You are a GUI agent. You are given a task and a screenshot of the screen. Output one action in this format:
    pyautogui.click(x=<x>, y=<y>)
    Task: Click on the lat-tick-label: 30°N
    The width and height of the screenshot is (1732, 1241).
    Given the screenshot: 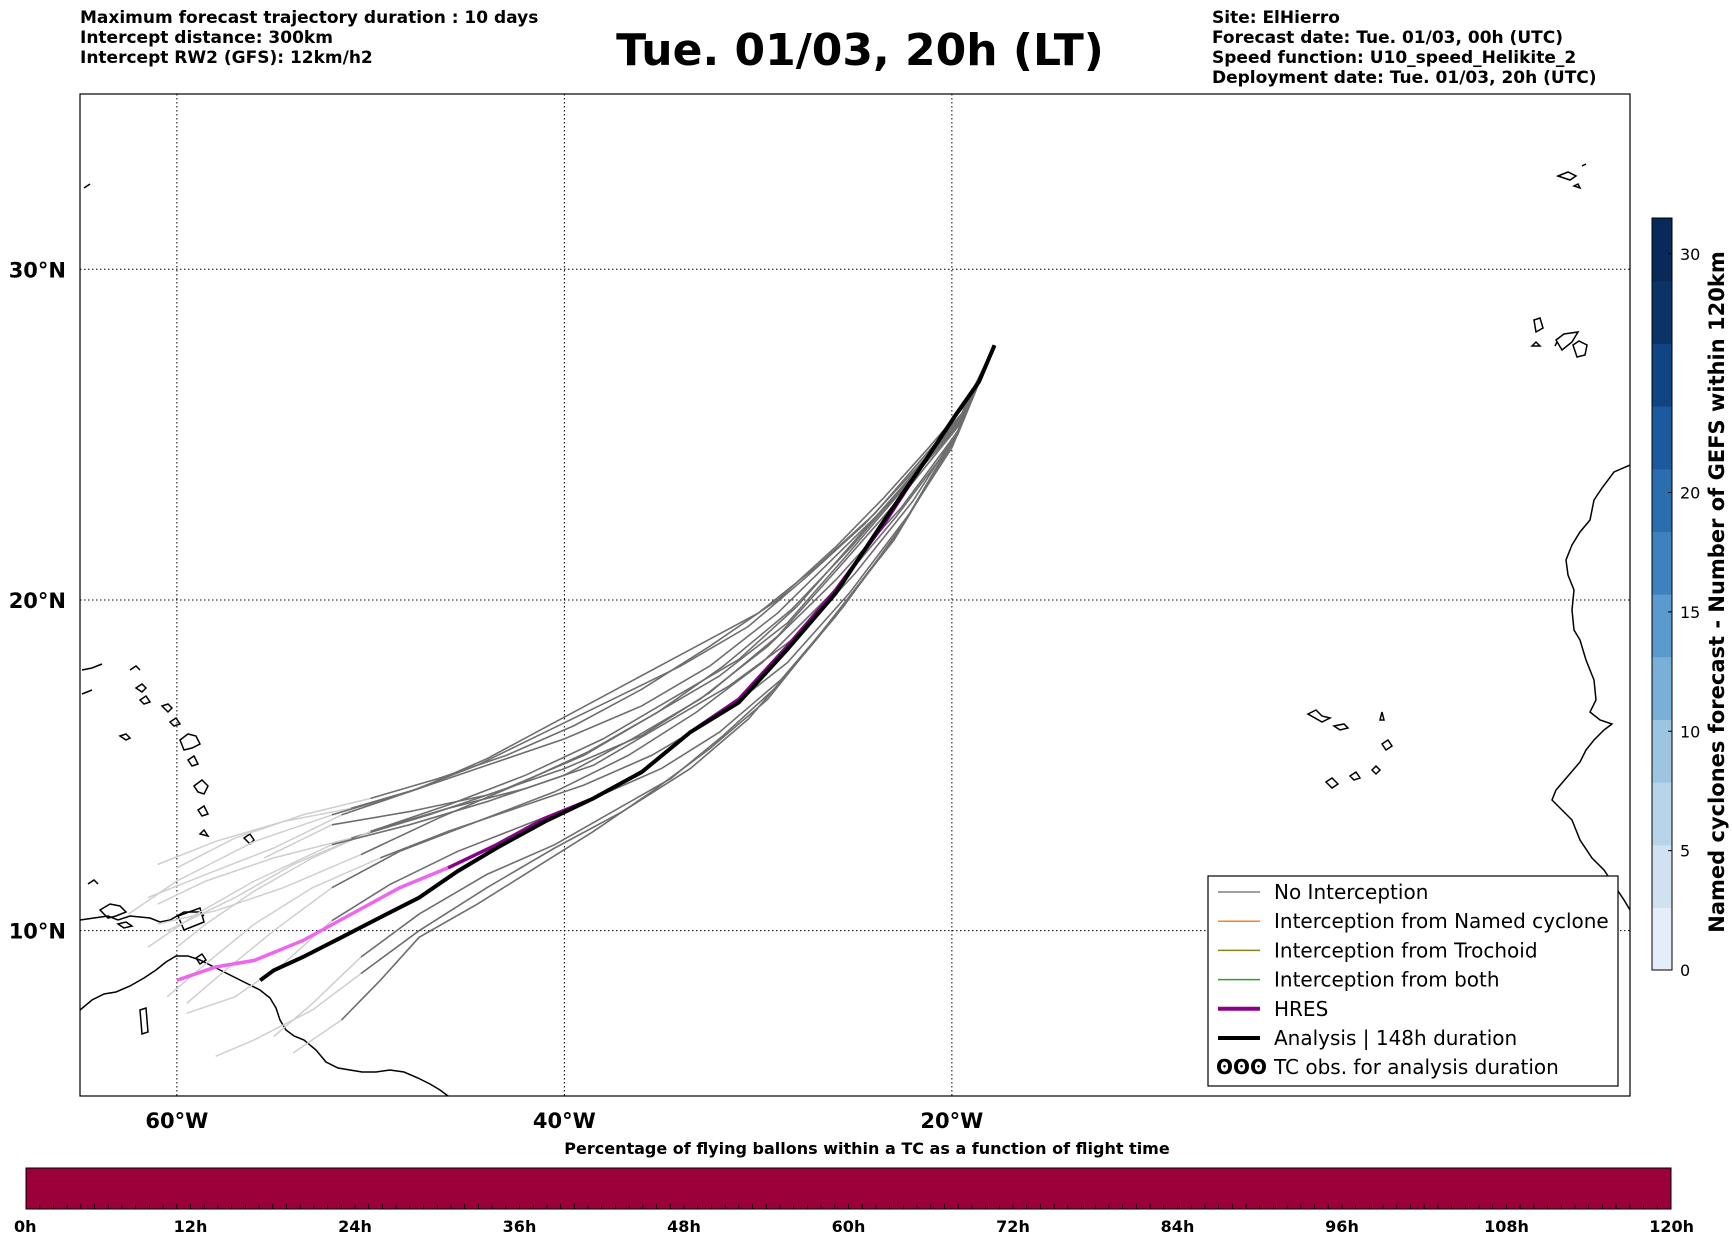 What is the action you would take?
    pyautogui.click(x=37, y=270)
    